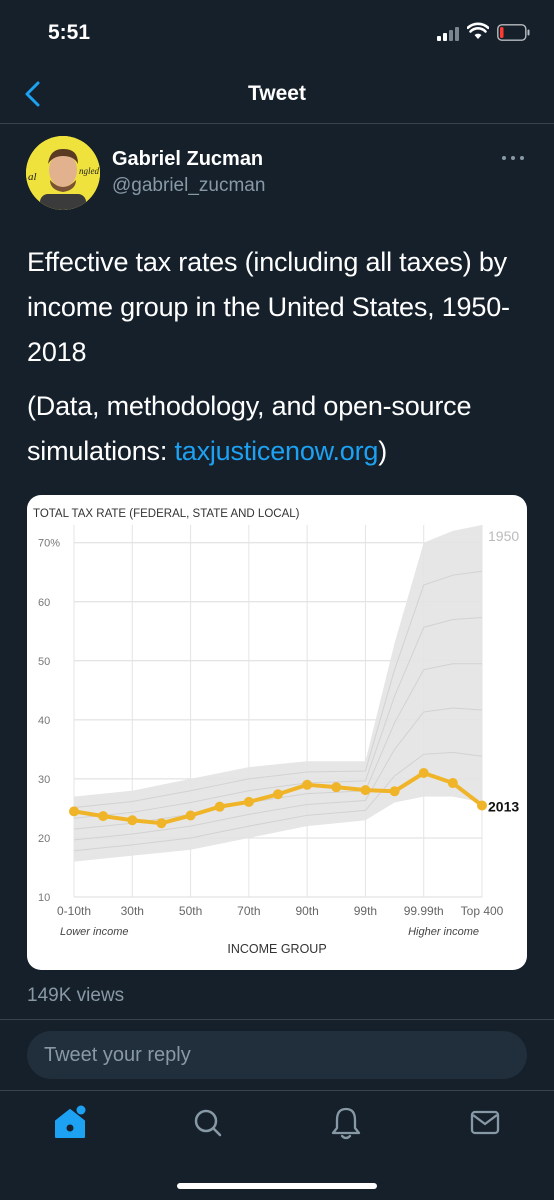 Image resolution: width=554 pixels, height=1200 pixels. I want to click on avatar-image: al ngled, so click(63, 173).